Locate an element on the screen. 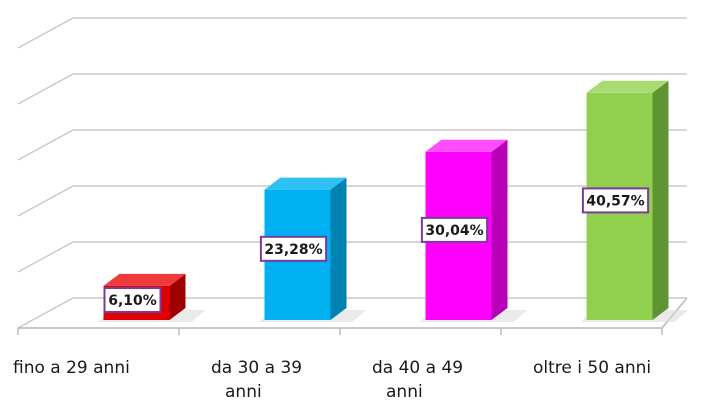 This screenshot has height=403, width=715. data-label: 6,10% is located at coordinates (132, 300).